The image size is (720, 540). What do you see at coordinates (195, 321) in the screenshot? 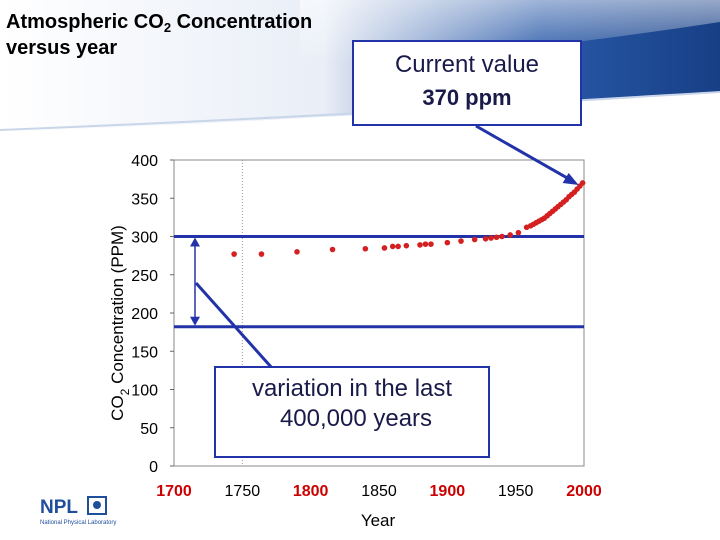
I see `variation-arrow-head-down` at bounding box center [195, 321].